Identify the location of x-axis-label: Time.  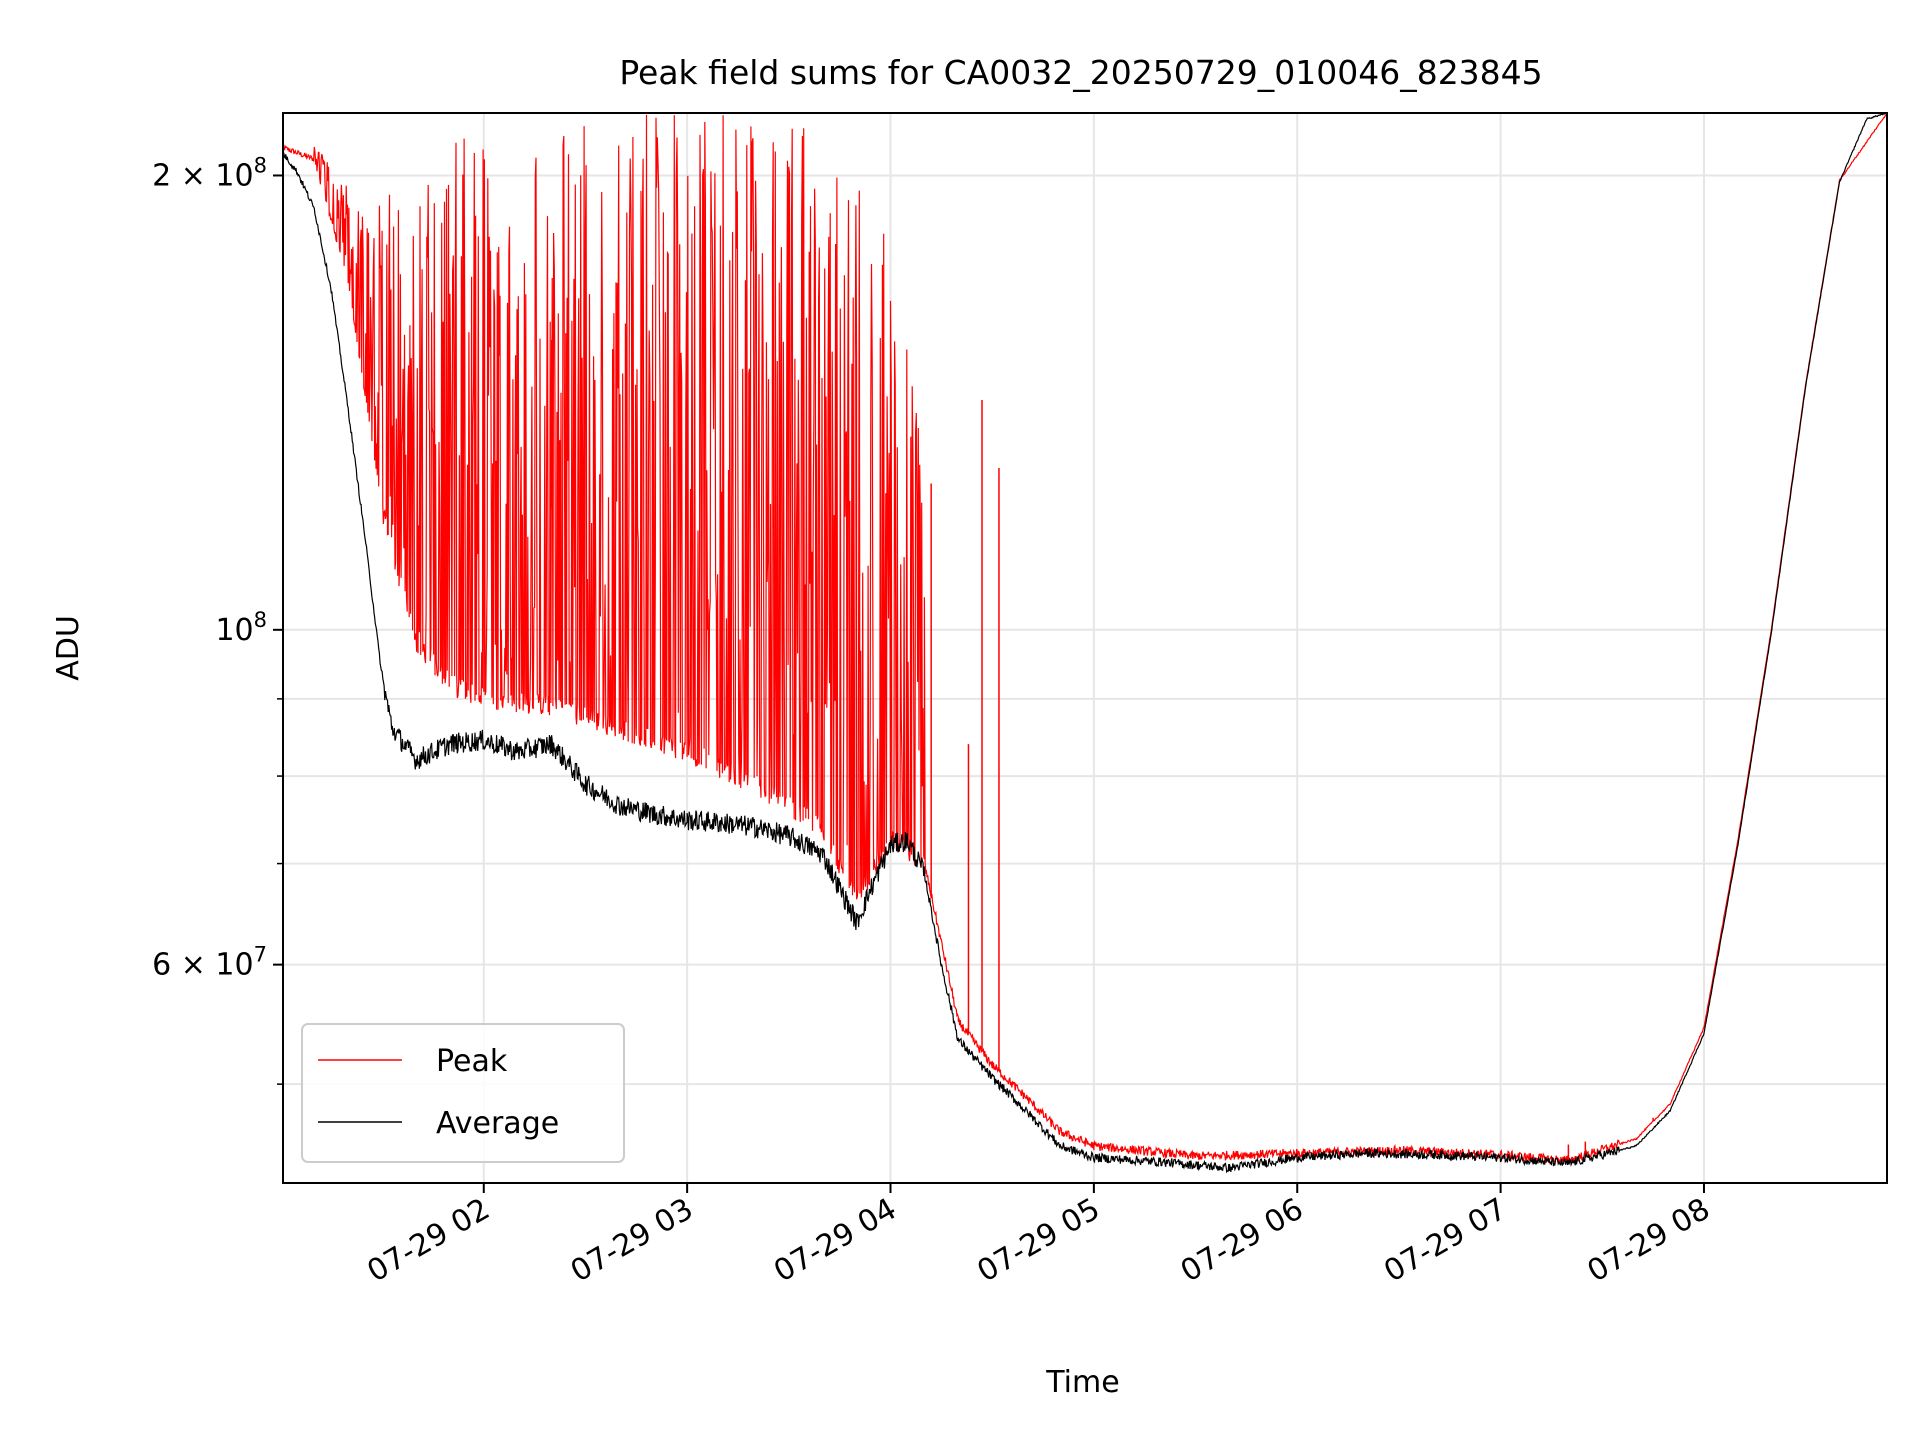
(1082, 1382).